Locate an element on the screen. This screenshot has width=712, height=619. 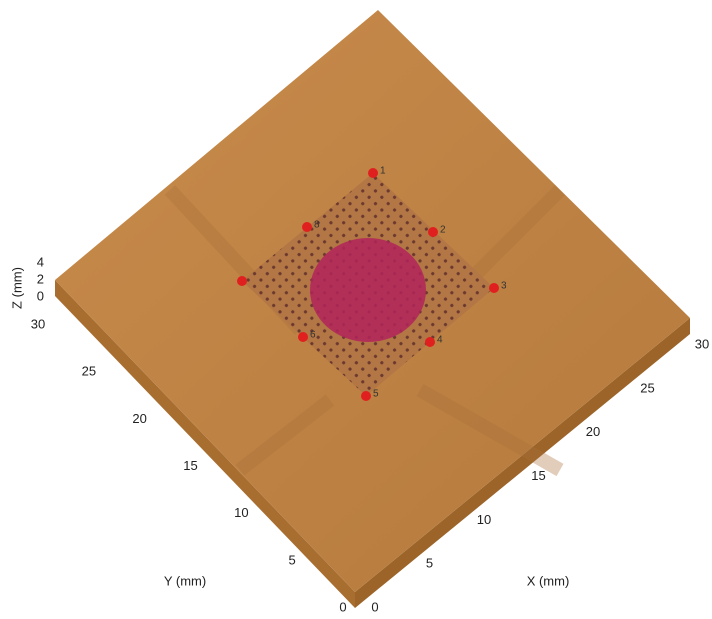
target-region is located at coordinates (368, 290).